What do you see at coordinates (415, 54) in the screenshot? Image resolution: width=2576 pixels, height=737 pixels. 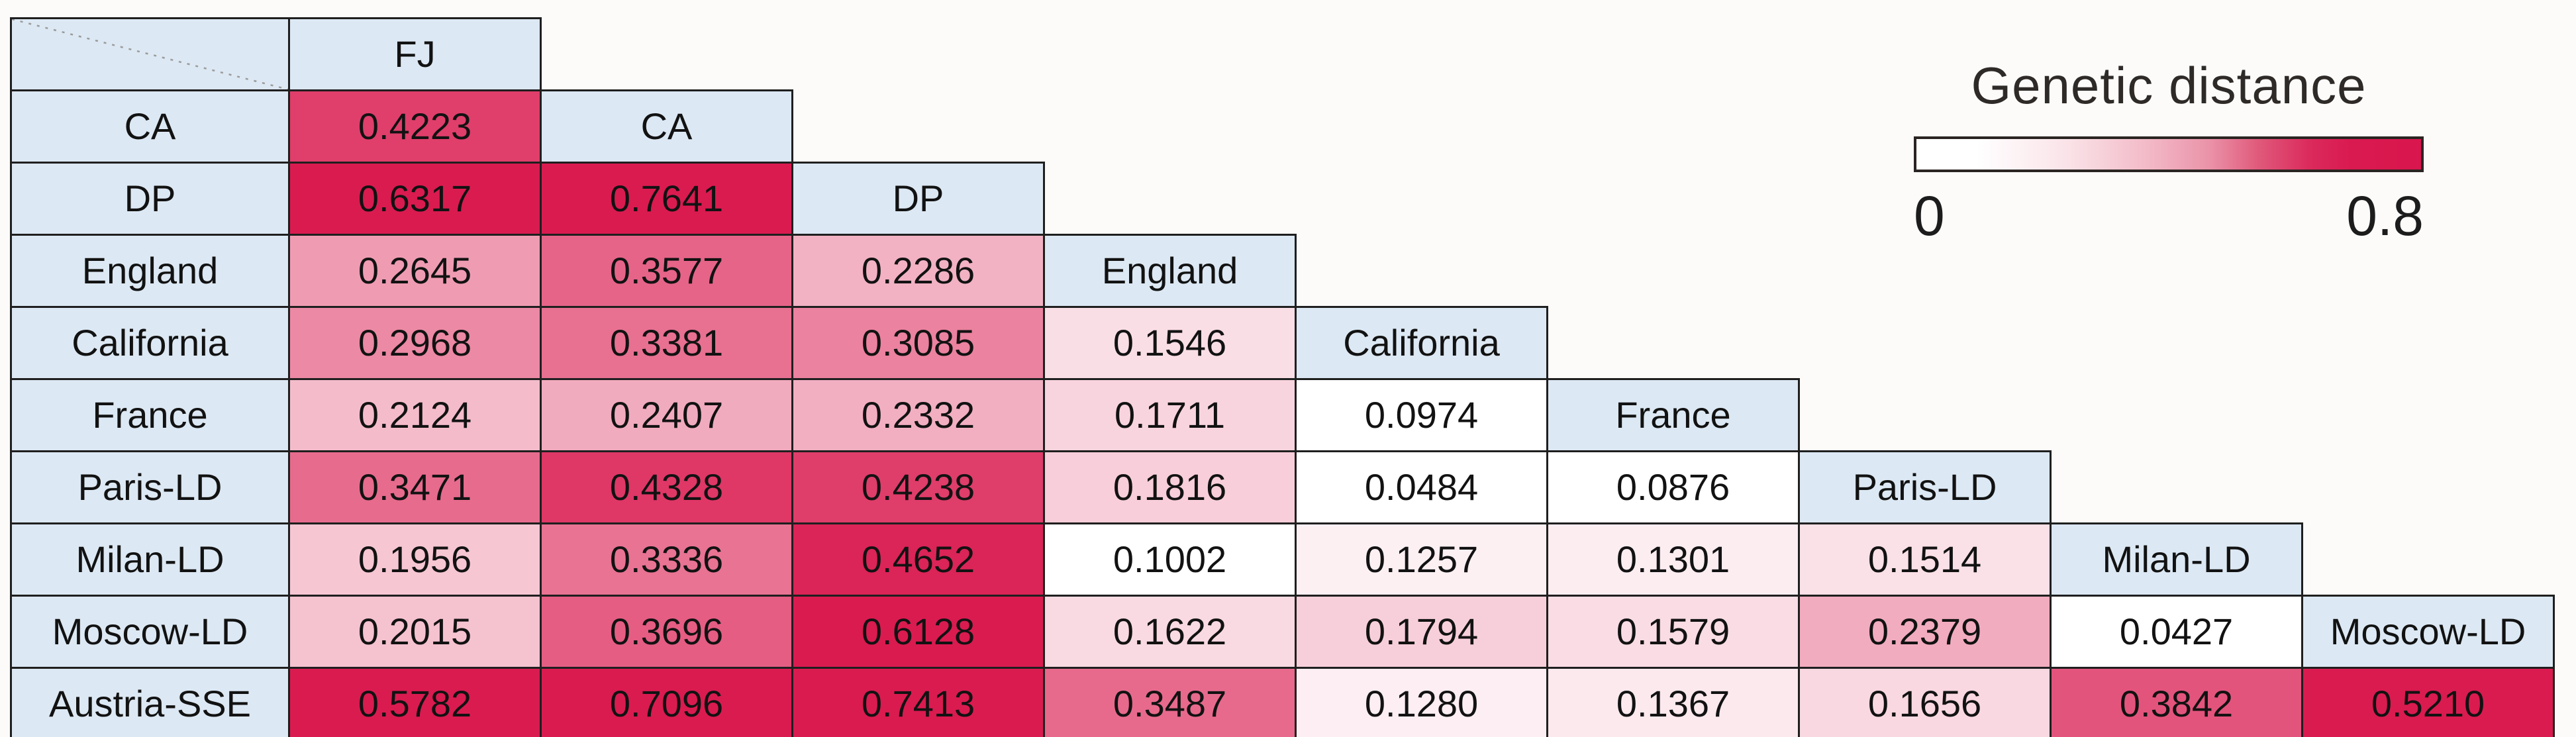 I see `column-header: FJ` at bounding box center [415, 54].